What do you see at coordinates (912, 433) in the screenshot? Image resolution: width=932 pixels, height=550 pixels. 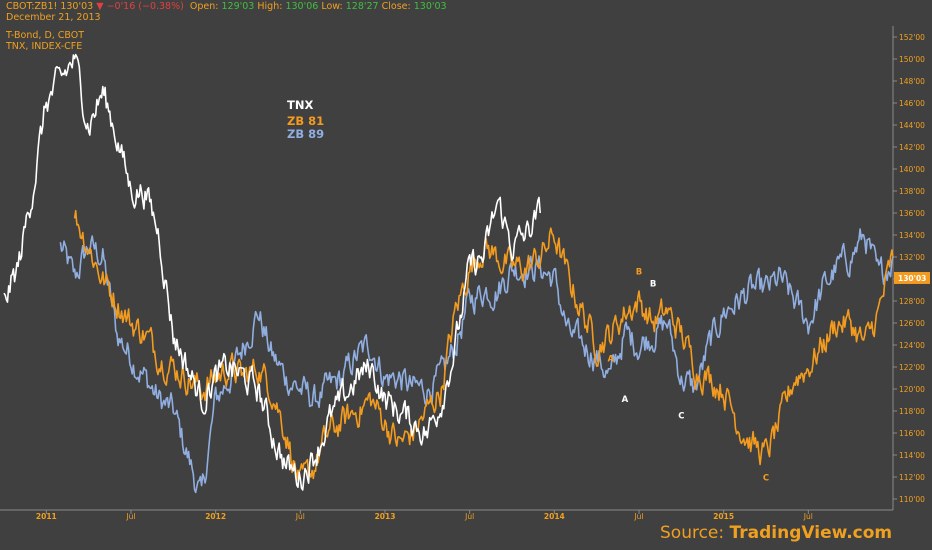 I see `y-tick-label: 116'00` at bounding box center [912, 433].